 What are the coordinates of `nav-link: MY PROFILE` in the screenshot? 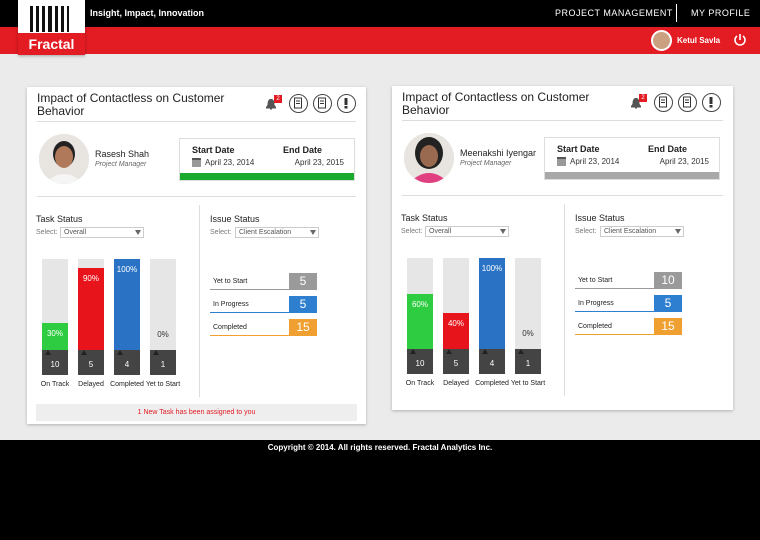 It's located at (721, 13).